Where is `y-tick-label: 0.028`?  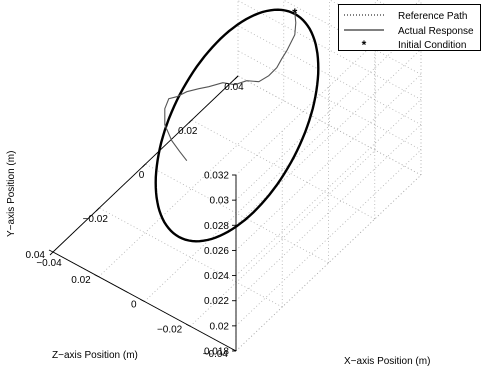
y-tick-label: 0.028 is located at coordinates (216, 226).